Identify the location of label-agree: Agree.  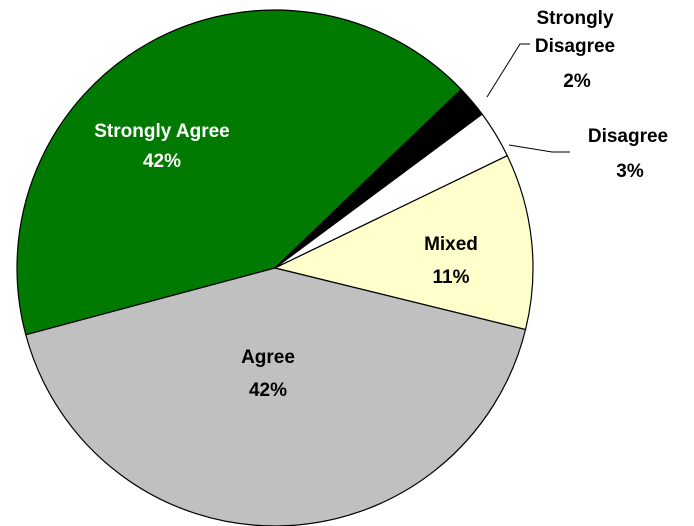
(268, 357).